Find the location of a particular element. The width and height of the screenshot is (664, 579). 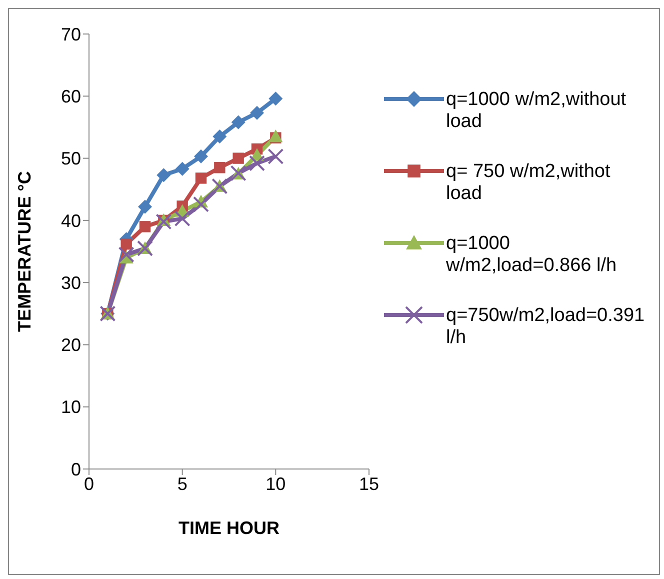

y-tick-label: 0 is located at coordinates (75, 469).